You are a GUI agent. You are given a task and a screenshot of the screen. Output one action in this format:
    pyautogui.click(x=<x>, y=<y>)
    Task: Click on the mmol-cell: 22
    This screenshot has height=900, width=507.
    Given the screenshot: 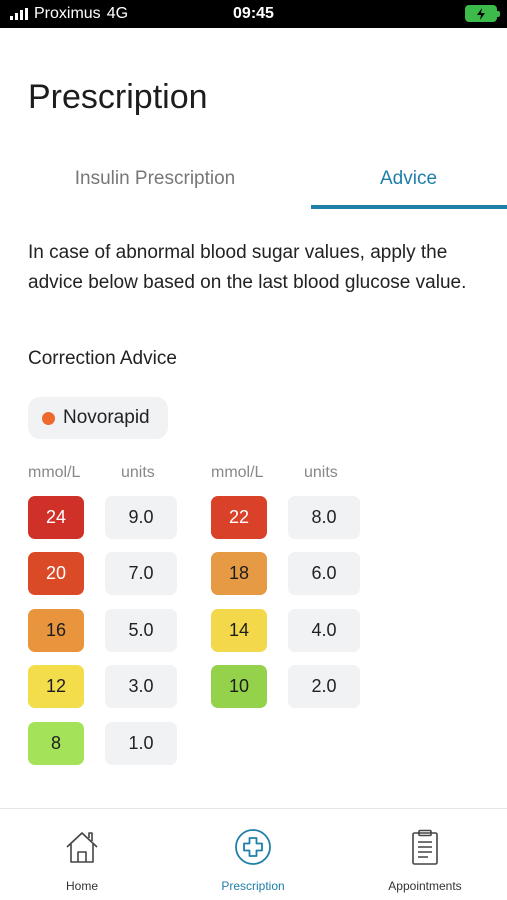 What is the action you would take?
    pyautogui.click(x=239, y=517)
    